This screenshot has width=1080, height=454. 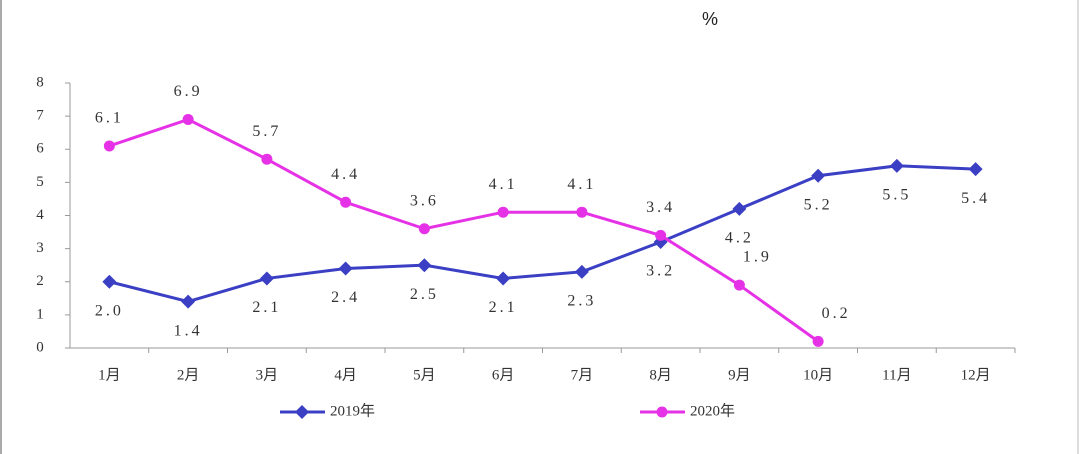 What do you see at coordinates (188, 91) in the screenshot?
I see `data-label: 6.9` at bounding box center [188, 91].